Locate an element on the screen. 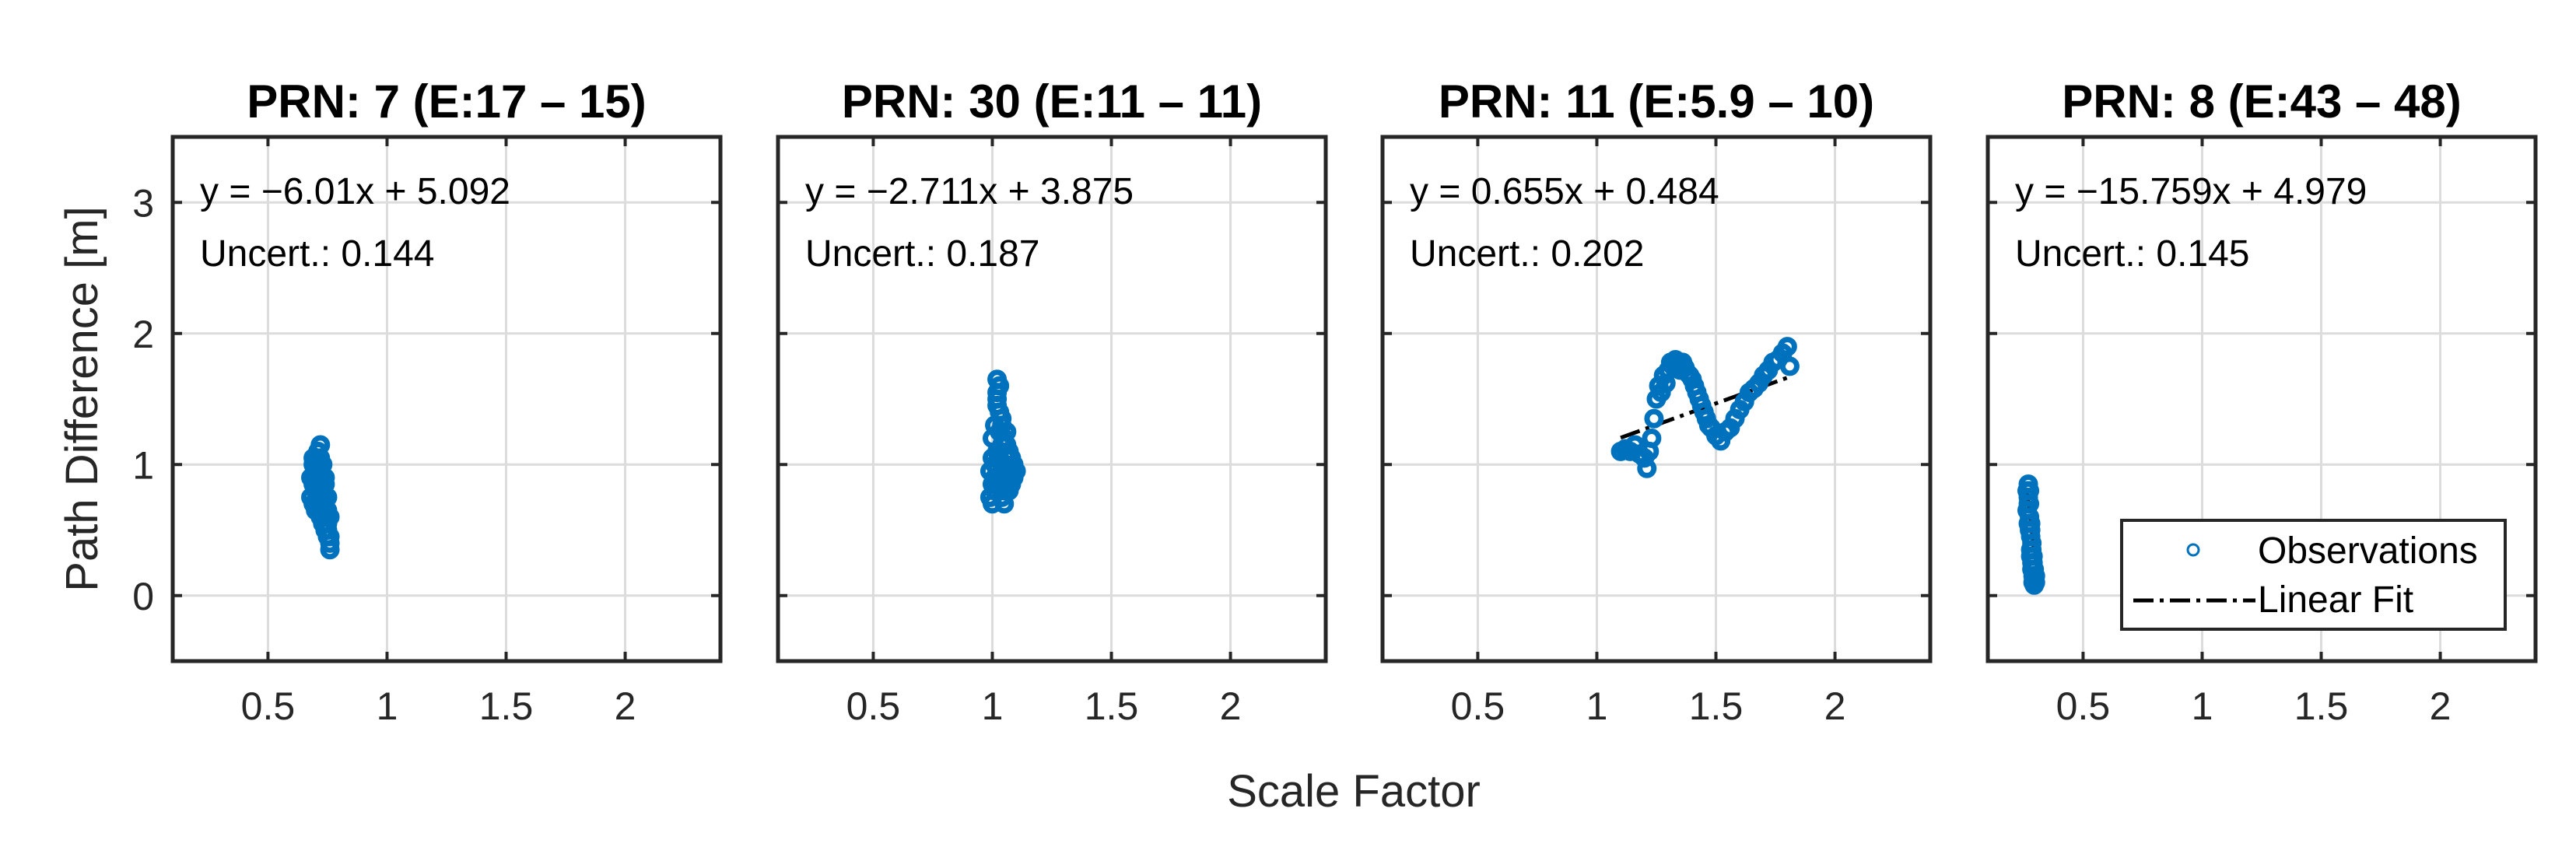  uncertainty-label: Uncert.: 0.202 is located at coordinates (1527, 254).